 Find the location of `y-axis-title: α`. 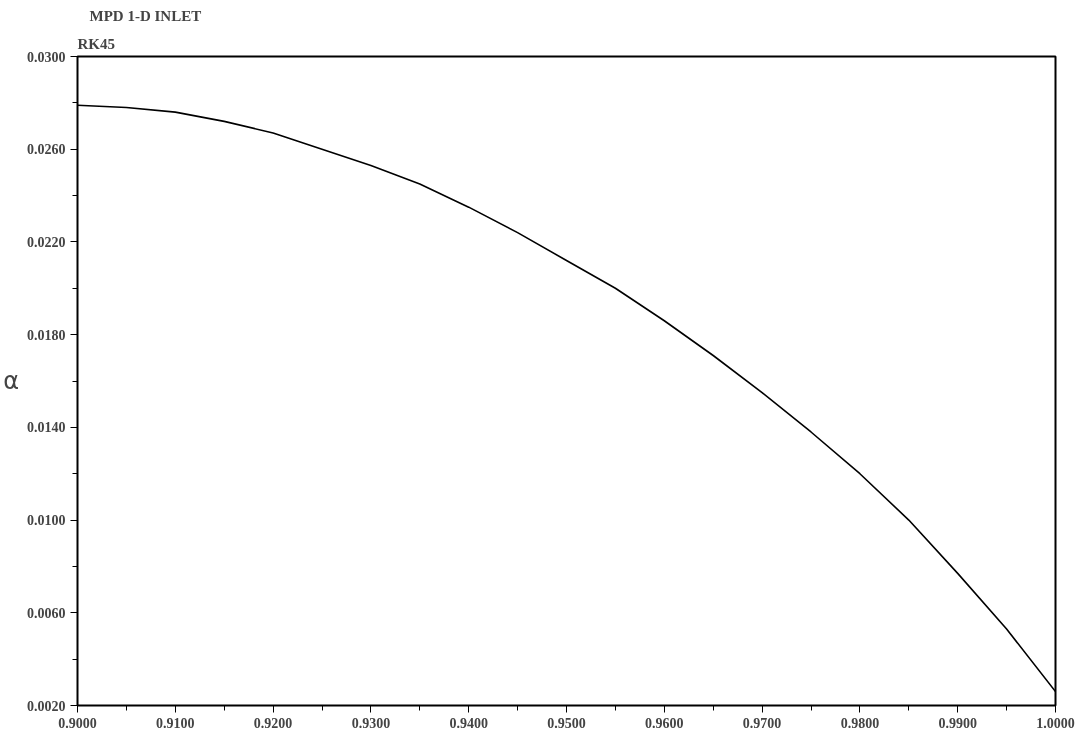

y-axis-title: α is located at coordinates (11, 381).